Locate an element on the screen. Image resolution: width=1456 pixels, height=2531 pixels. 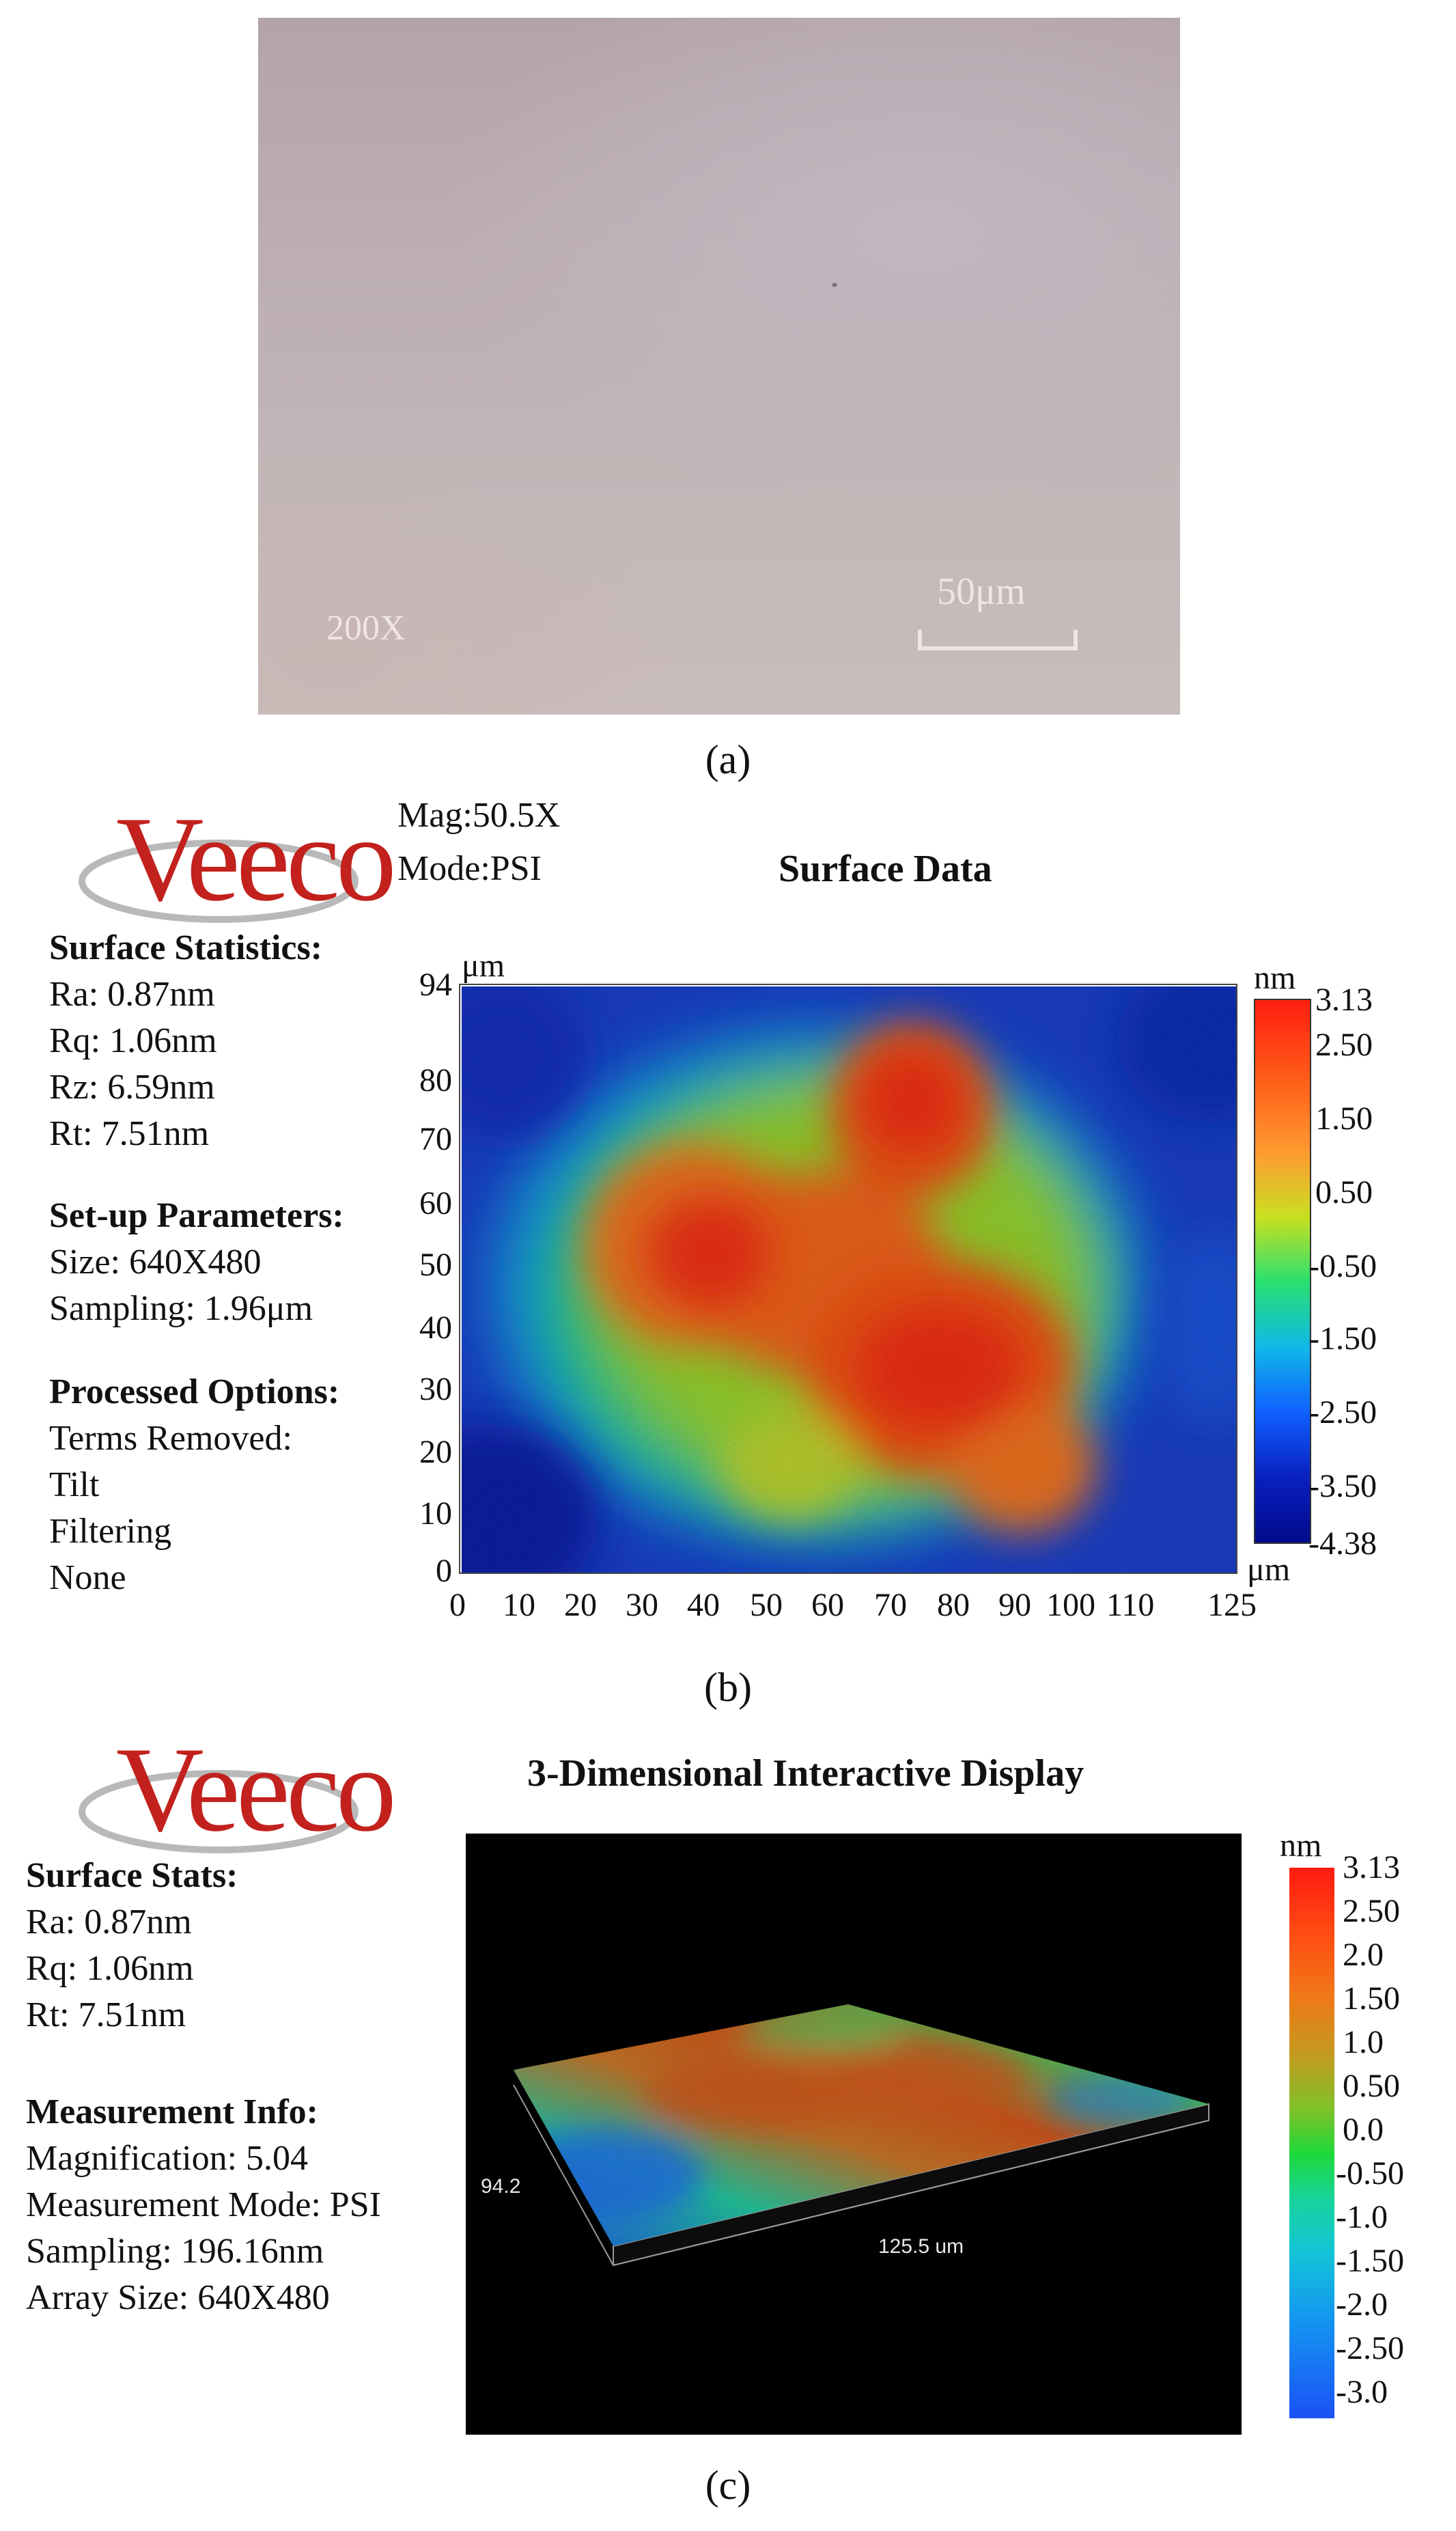
map-frame is located at coordinates (848, 1279).